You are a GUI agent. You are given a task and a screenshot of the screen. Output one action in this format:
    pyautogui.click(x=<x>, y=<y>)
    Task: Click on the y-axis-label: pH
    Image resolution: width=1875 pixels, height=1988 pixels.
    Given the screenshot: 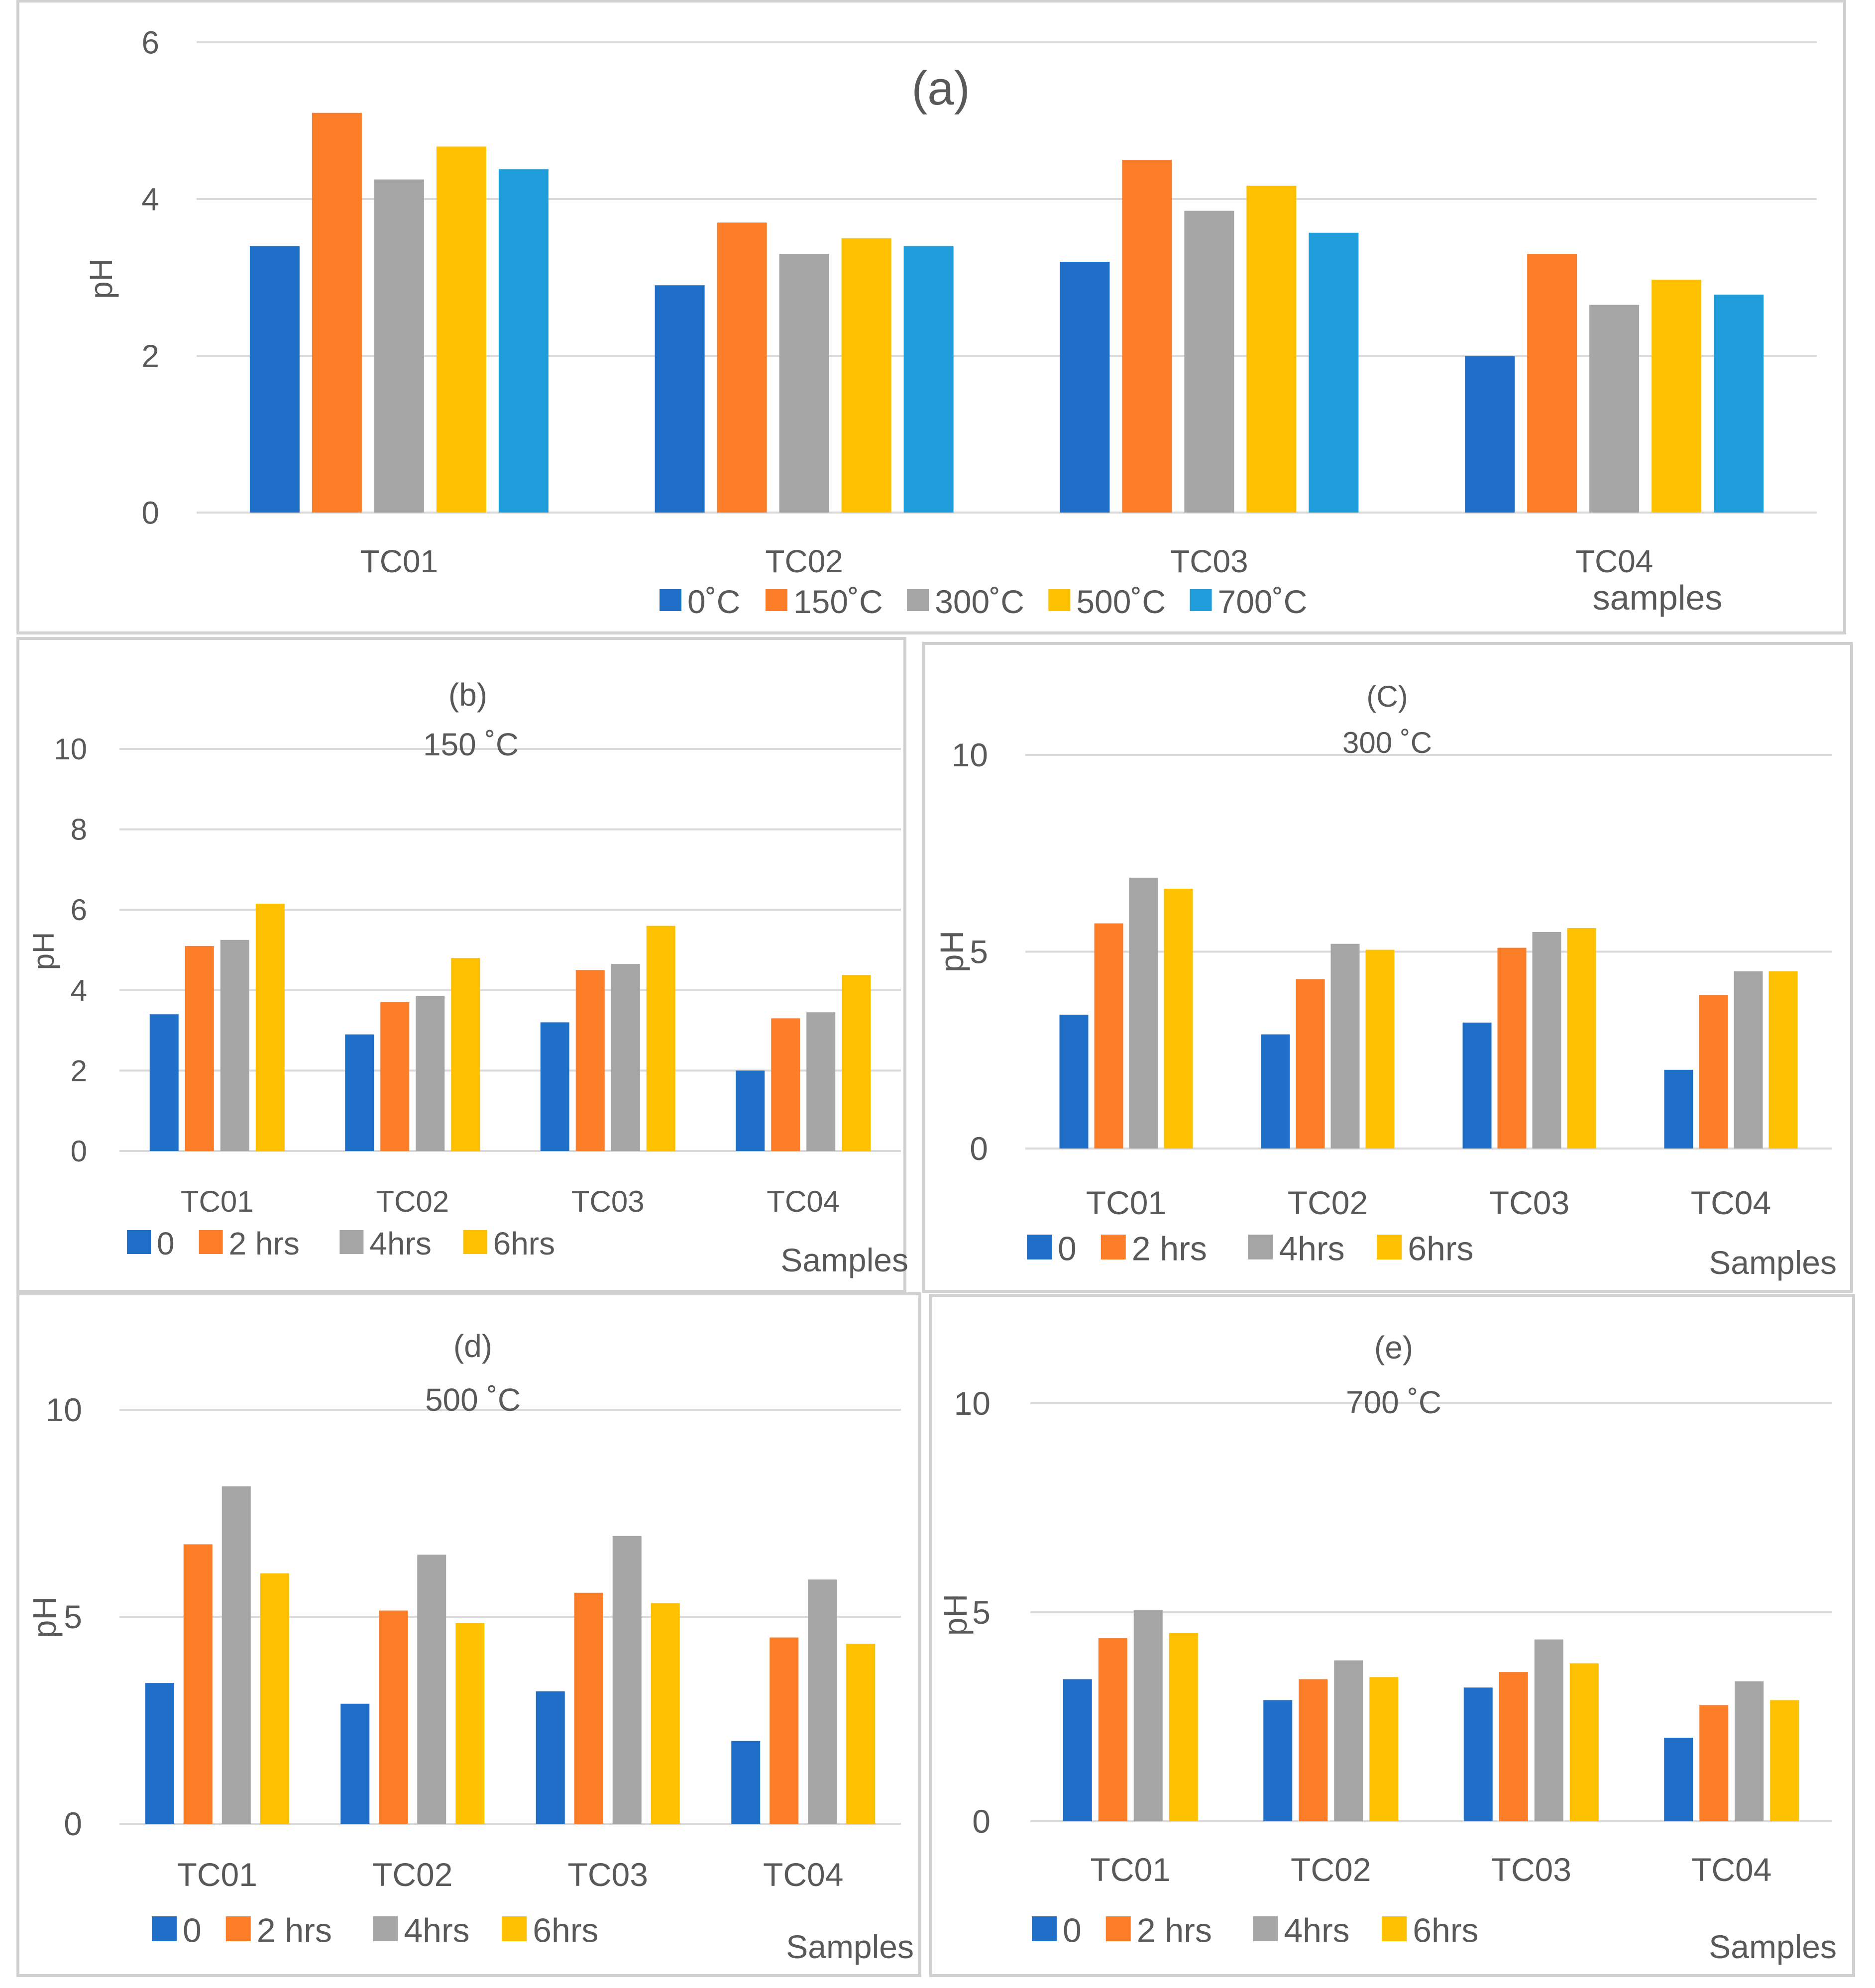 What is the action you would take?
    pyautogui.click(x=955, y=1615)
    